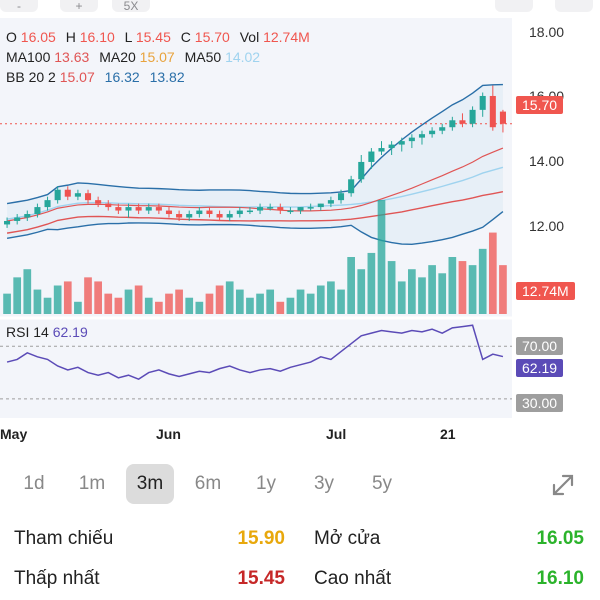 Image resolution: width=600 pixels, height=600 pixels. What do you see at coordinates (72, 57) in the screenshot?
I see `ma100-value: 13.63` at bounding box center [72, 57].